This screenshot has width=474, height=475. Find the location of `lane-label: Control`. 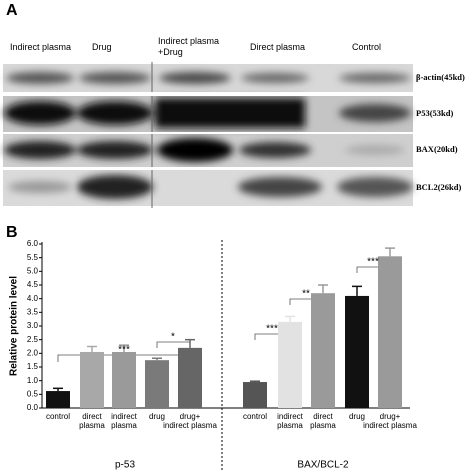

lane-label: Control is located at coordinates (367, 47).